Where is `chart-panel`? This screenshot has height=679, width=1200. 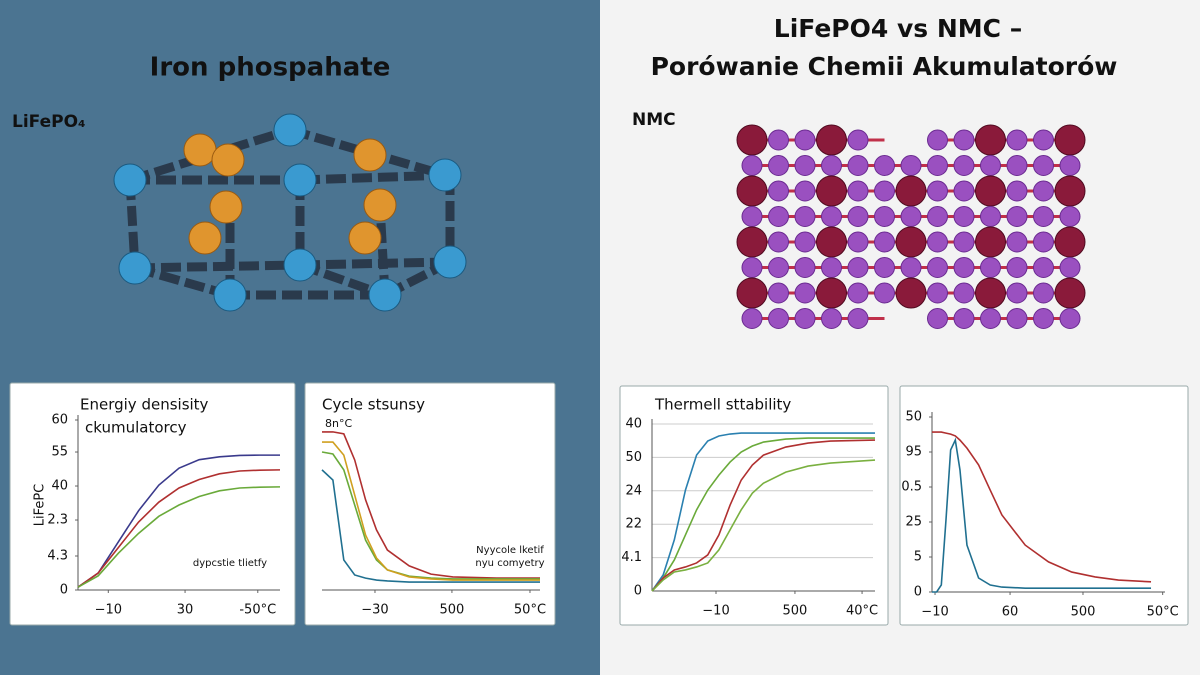 chart-panel is located at coordinates (430, 504).